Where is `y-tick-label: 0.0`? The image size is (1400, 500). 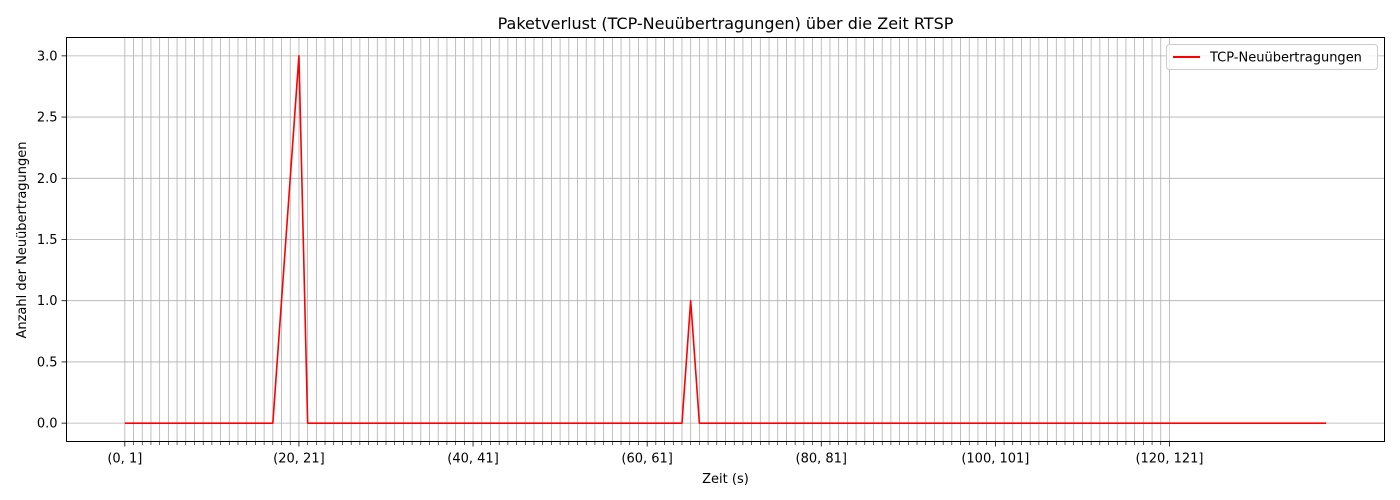
y-tick-label: 0.0 is located at coordinates (47, 424).